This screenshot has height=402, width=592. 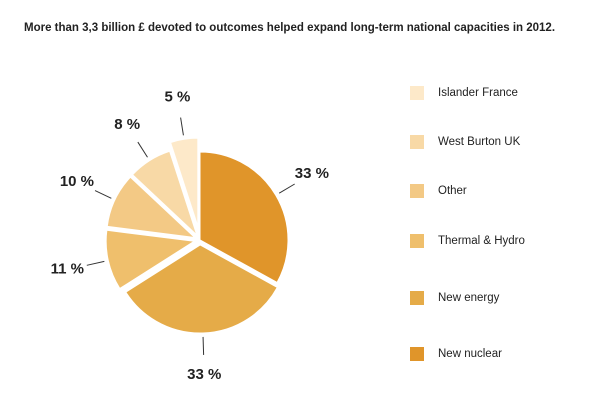 I want to click on value-label: 5 %, so click(x=178, y=97).